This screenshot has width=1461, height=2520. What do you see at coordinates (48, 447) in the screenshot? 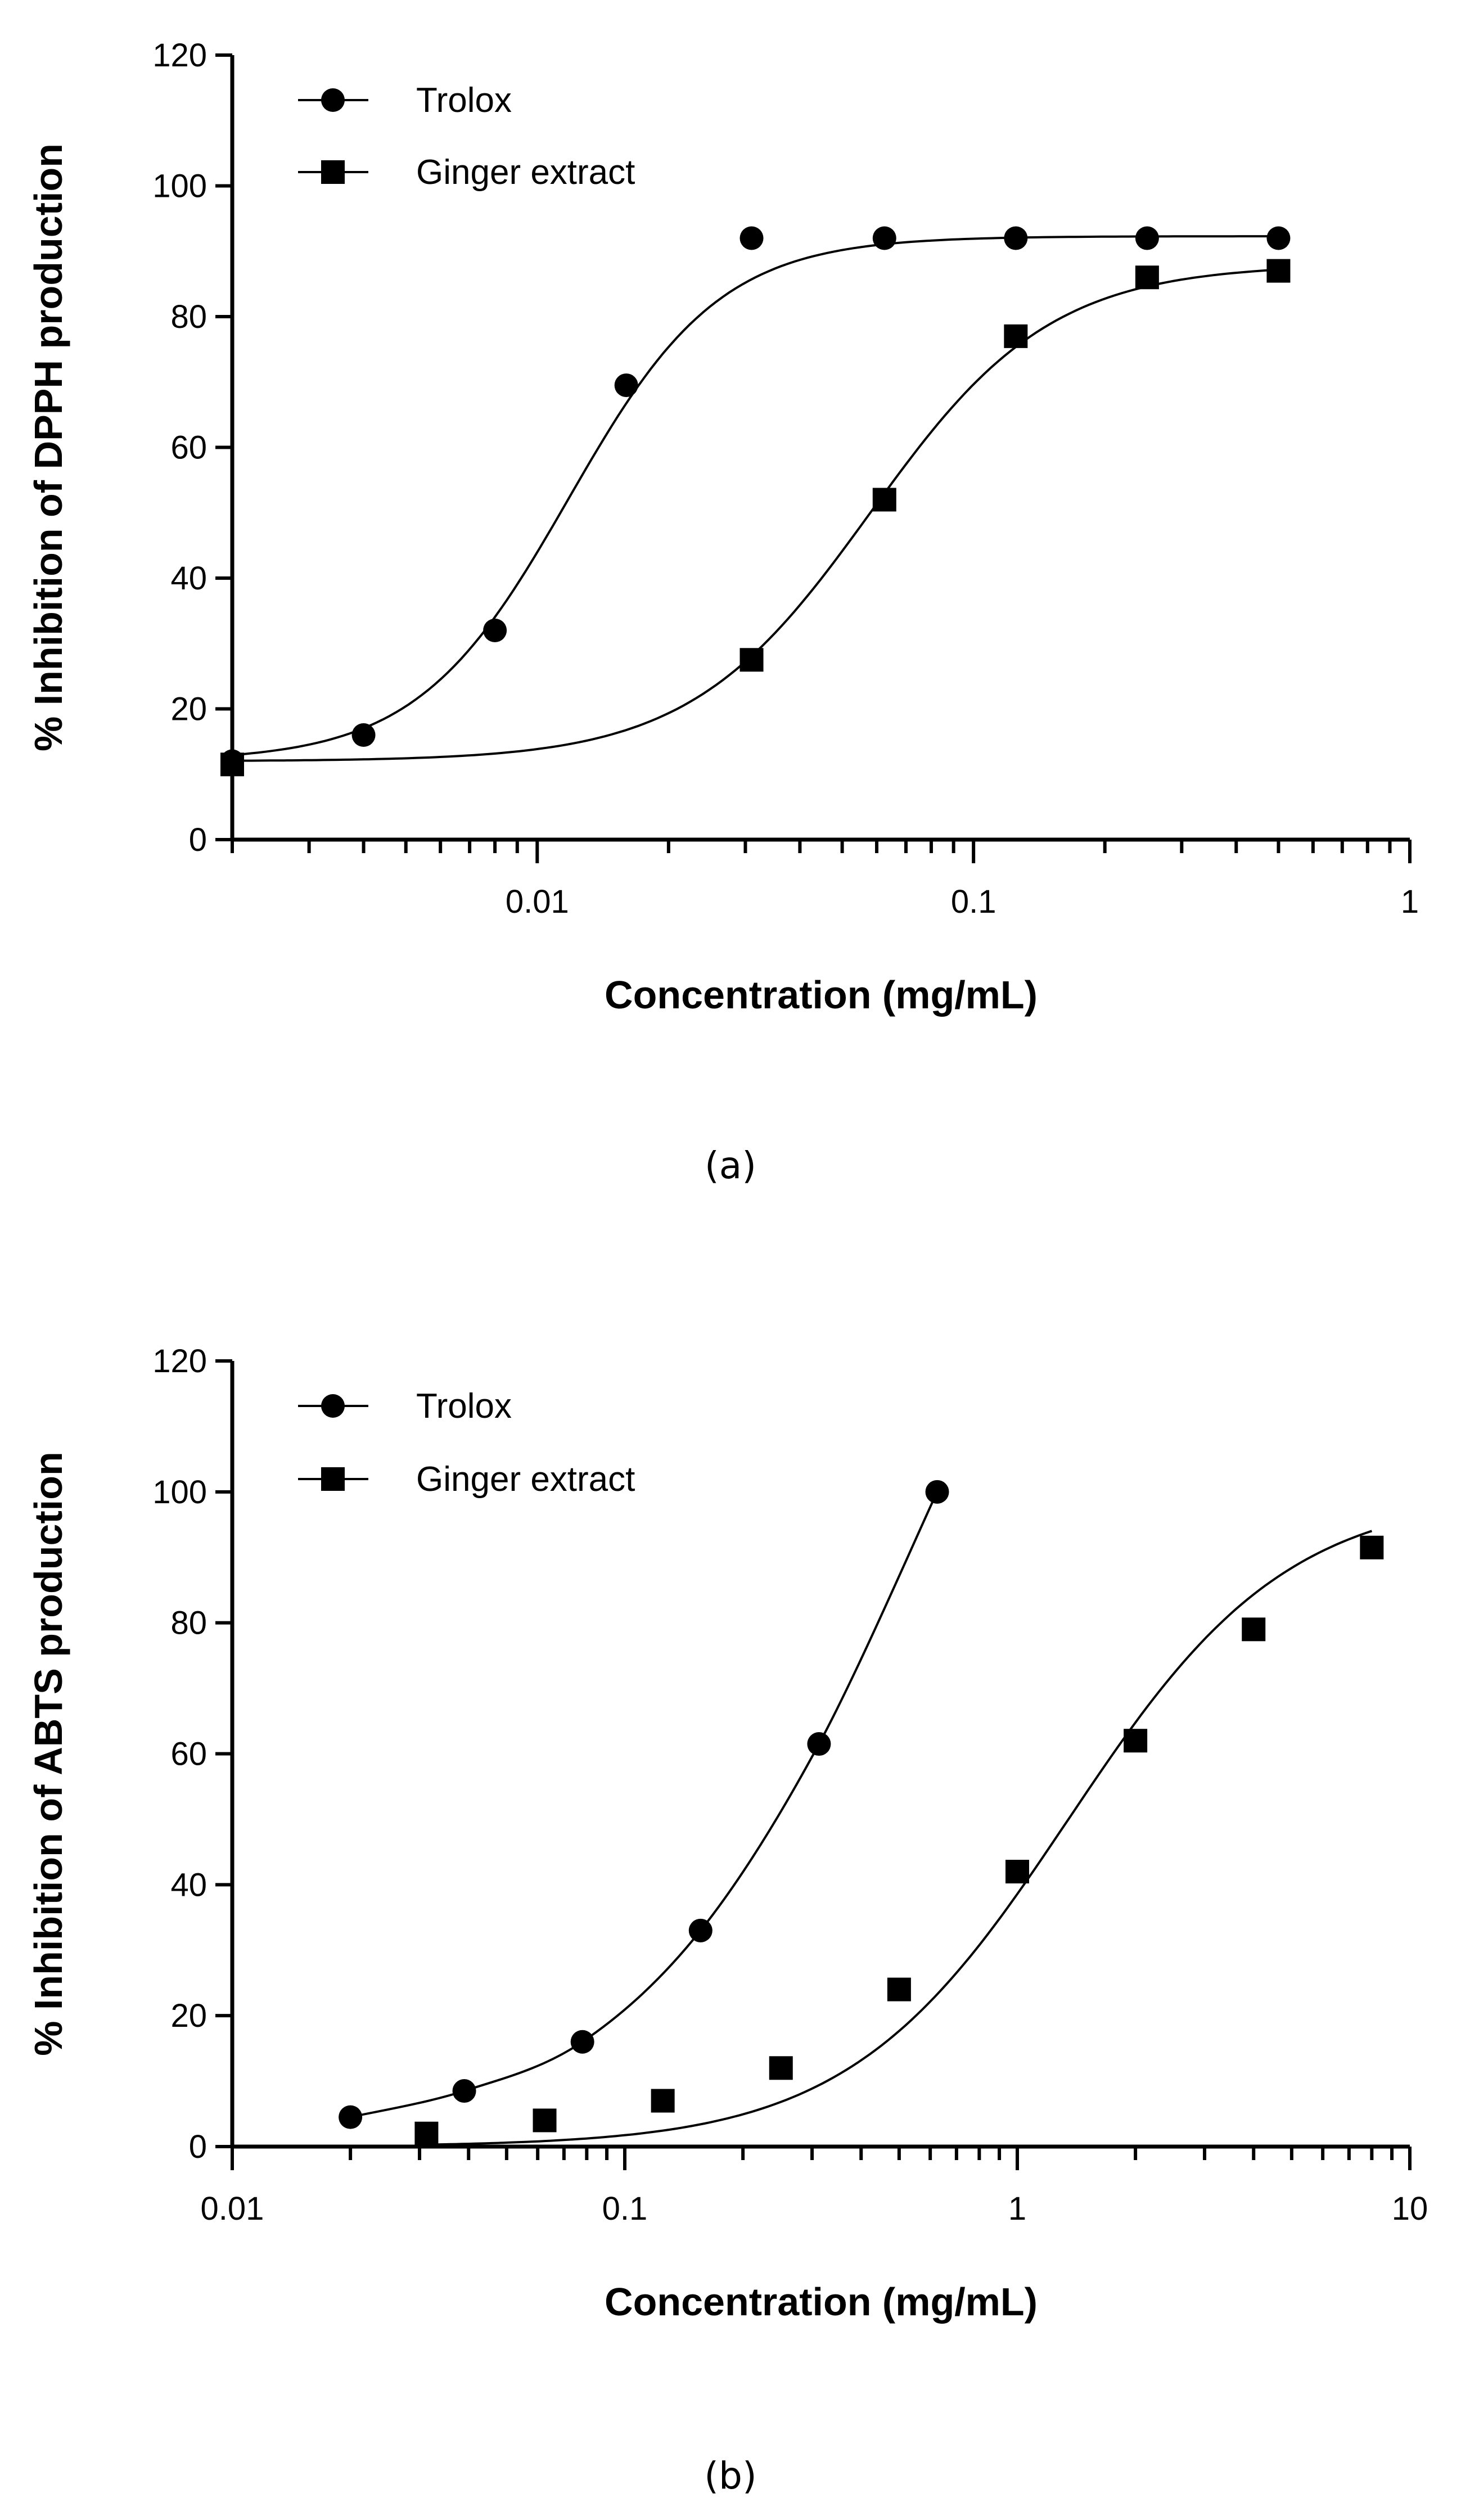
I see `y-axis-title: % Inhibition of DPPH production` at bounding box center [48, 447].